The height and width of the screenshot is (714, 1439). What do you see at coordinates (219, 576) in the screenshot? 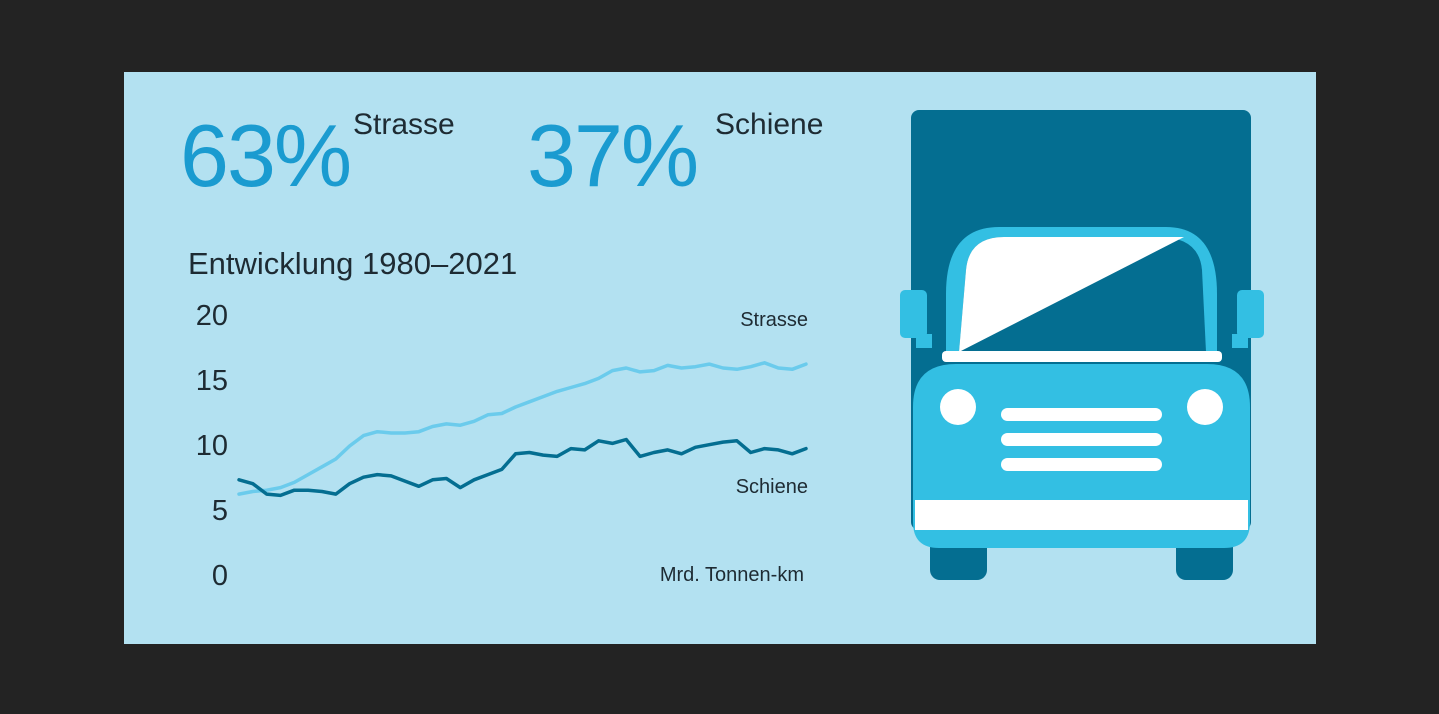
I see `y-tick-label: 0` at bounding box center [219, 576].